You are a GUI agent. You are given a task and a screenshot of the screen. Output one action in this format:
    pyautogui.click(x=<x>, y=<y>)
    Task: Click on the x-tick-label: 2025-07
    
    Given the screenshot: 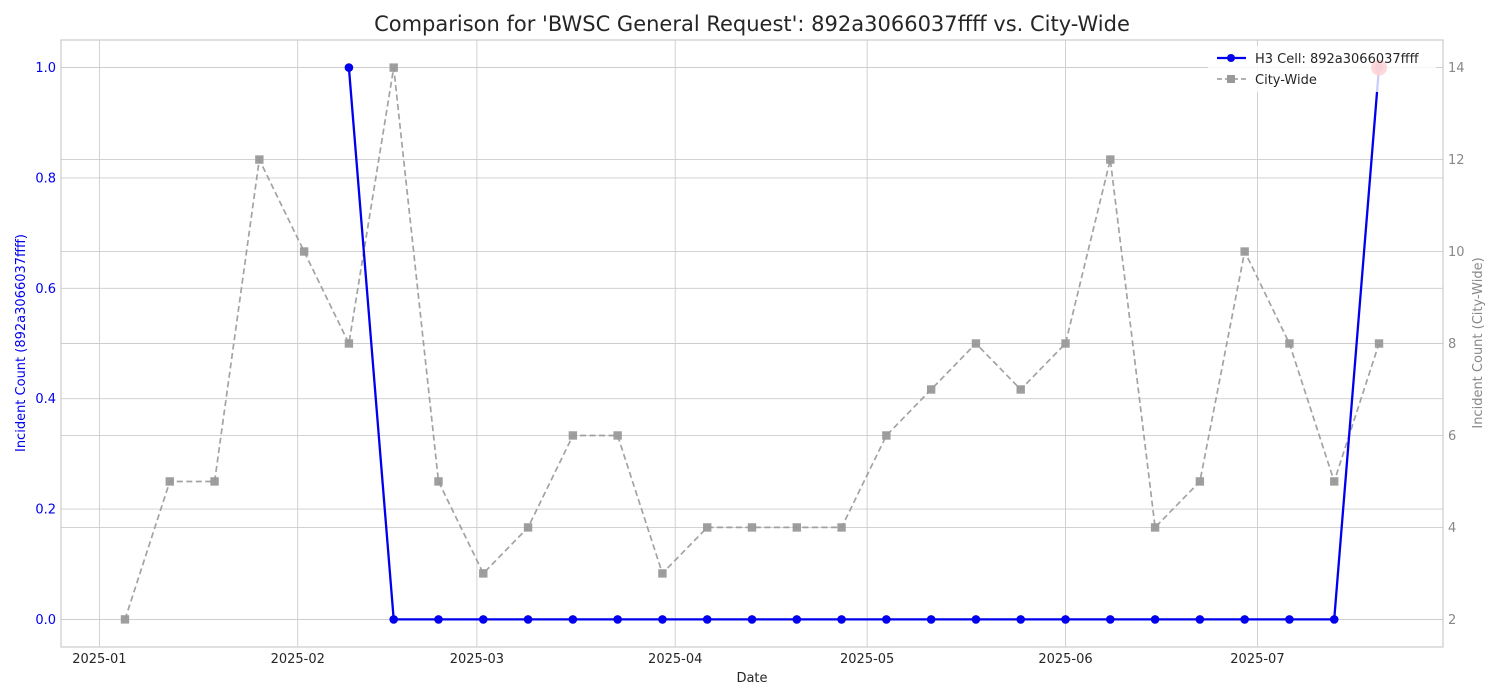 What is the action you would take?
    pyautogui.click(x=1257, y=659)
    